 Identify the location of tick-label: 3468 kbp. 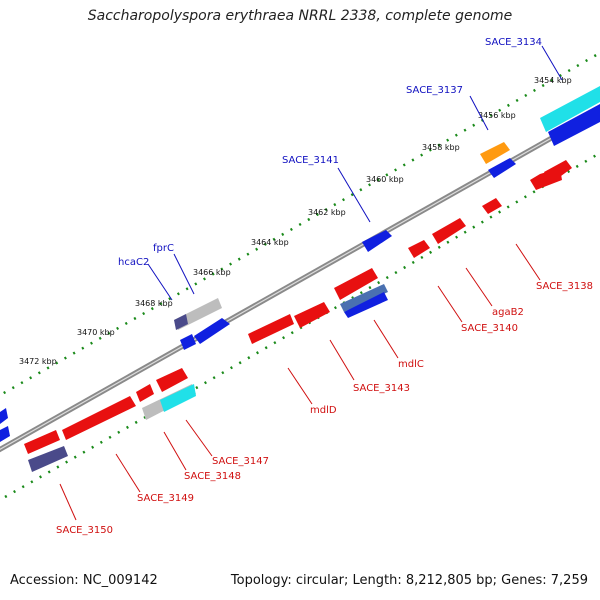
(154, 303).